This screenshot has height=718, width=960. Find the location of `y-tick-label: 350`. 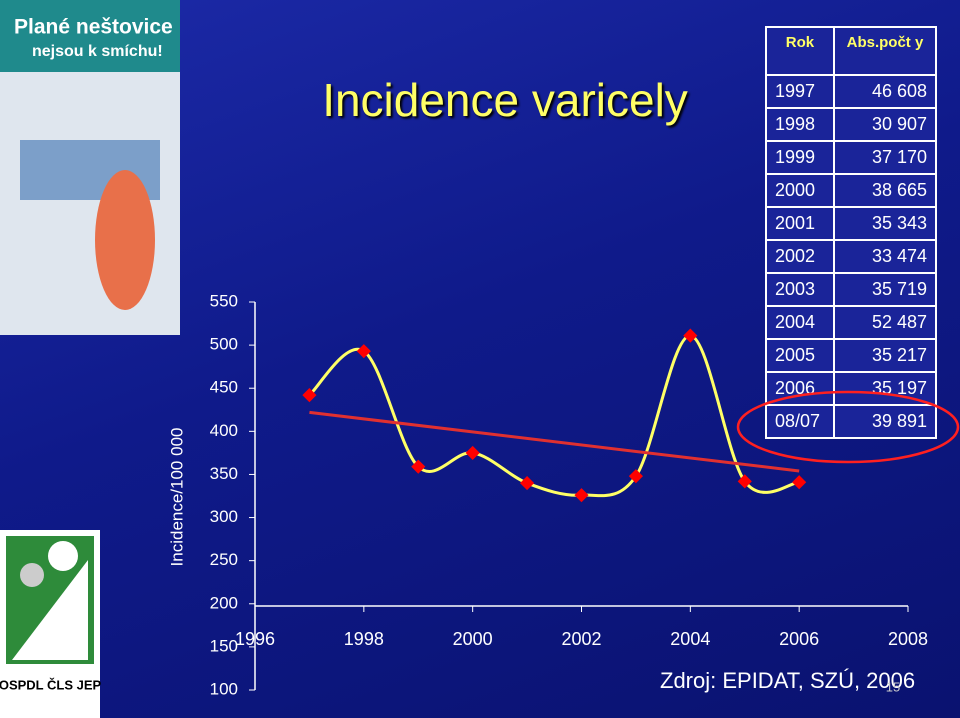

y-tick-label: 350 is located at coordinates (224, 473).